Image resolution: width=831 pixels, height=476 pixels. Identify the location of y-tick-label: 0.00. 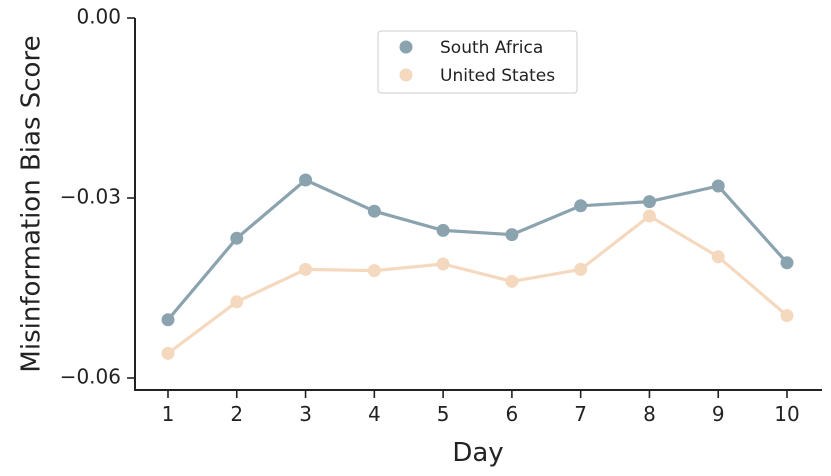
(98, 17).